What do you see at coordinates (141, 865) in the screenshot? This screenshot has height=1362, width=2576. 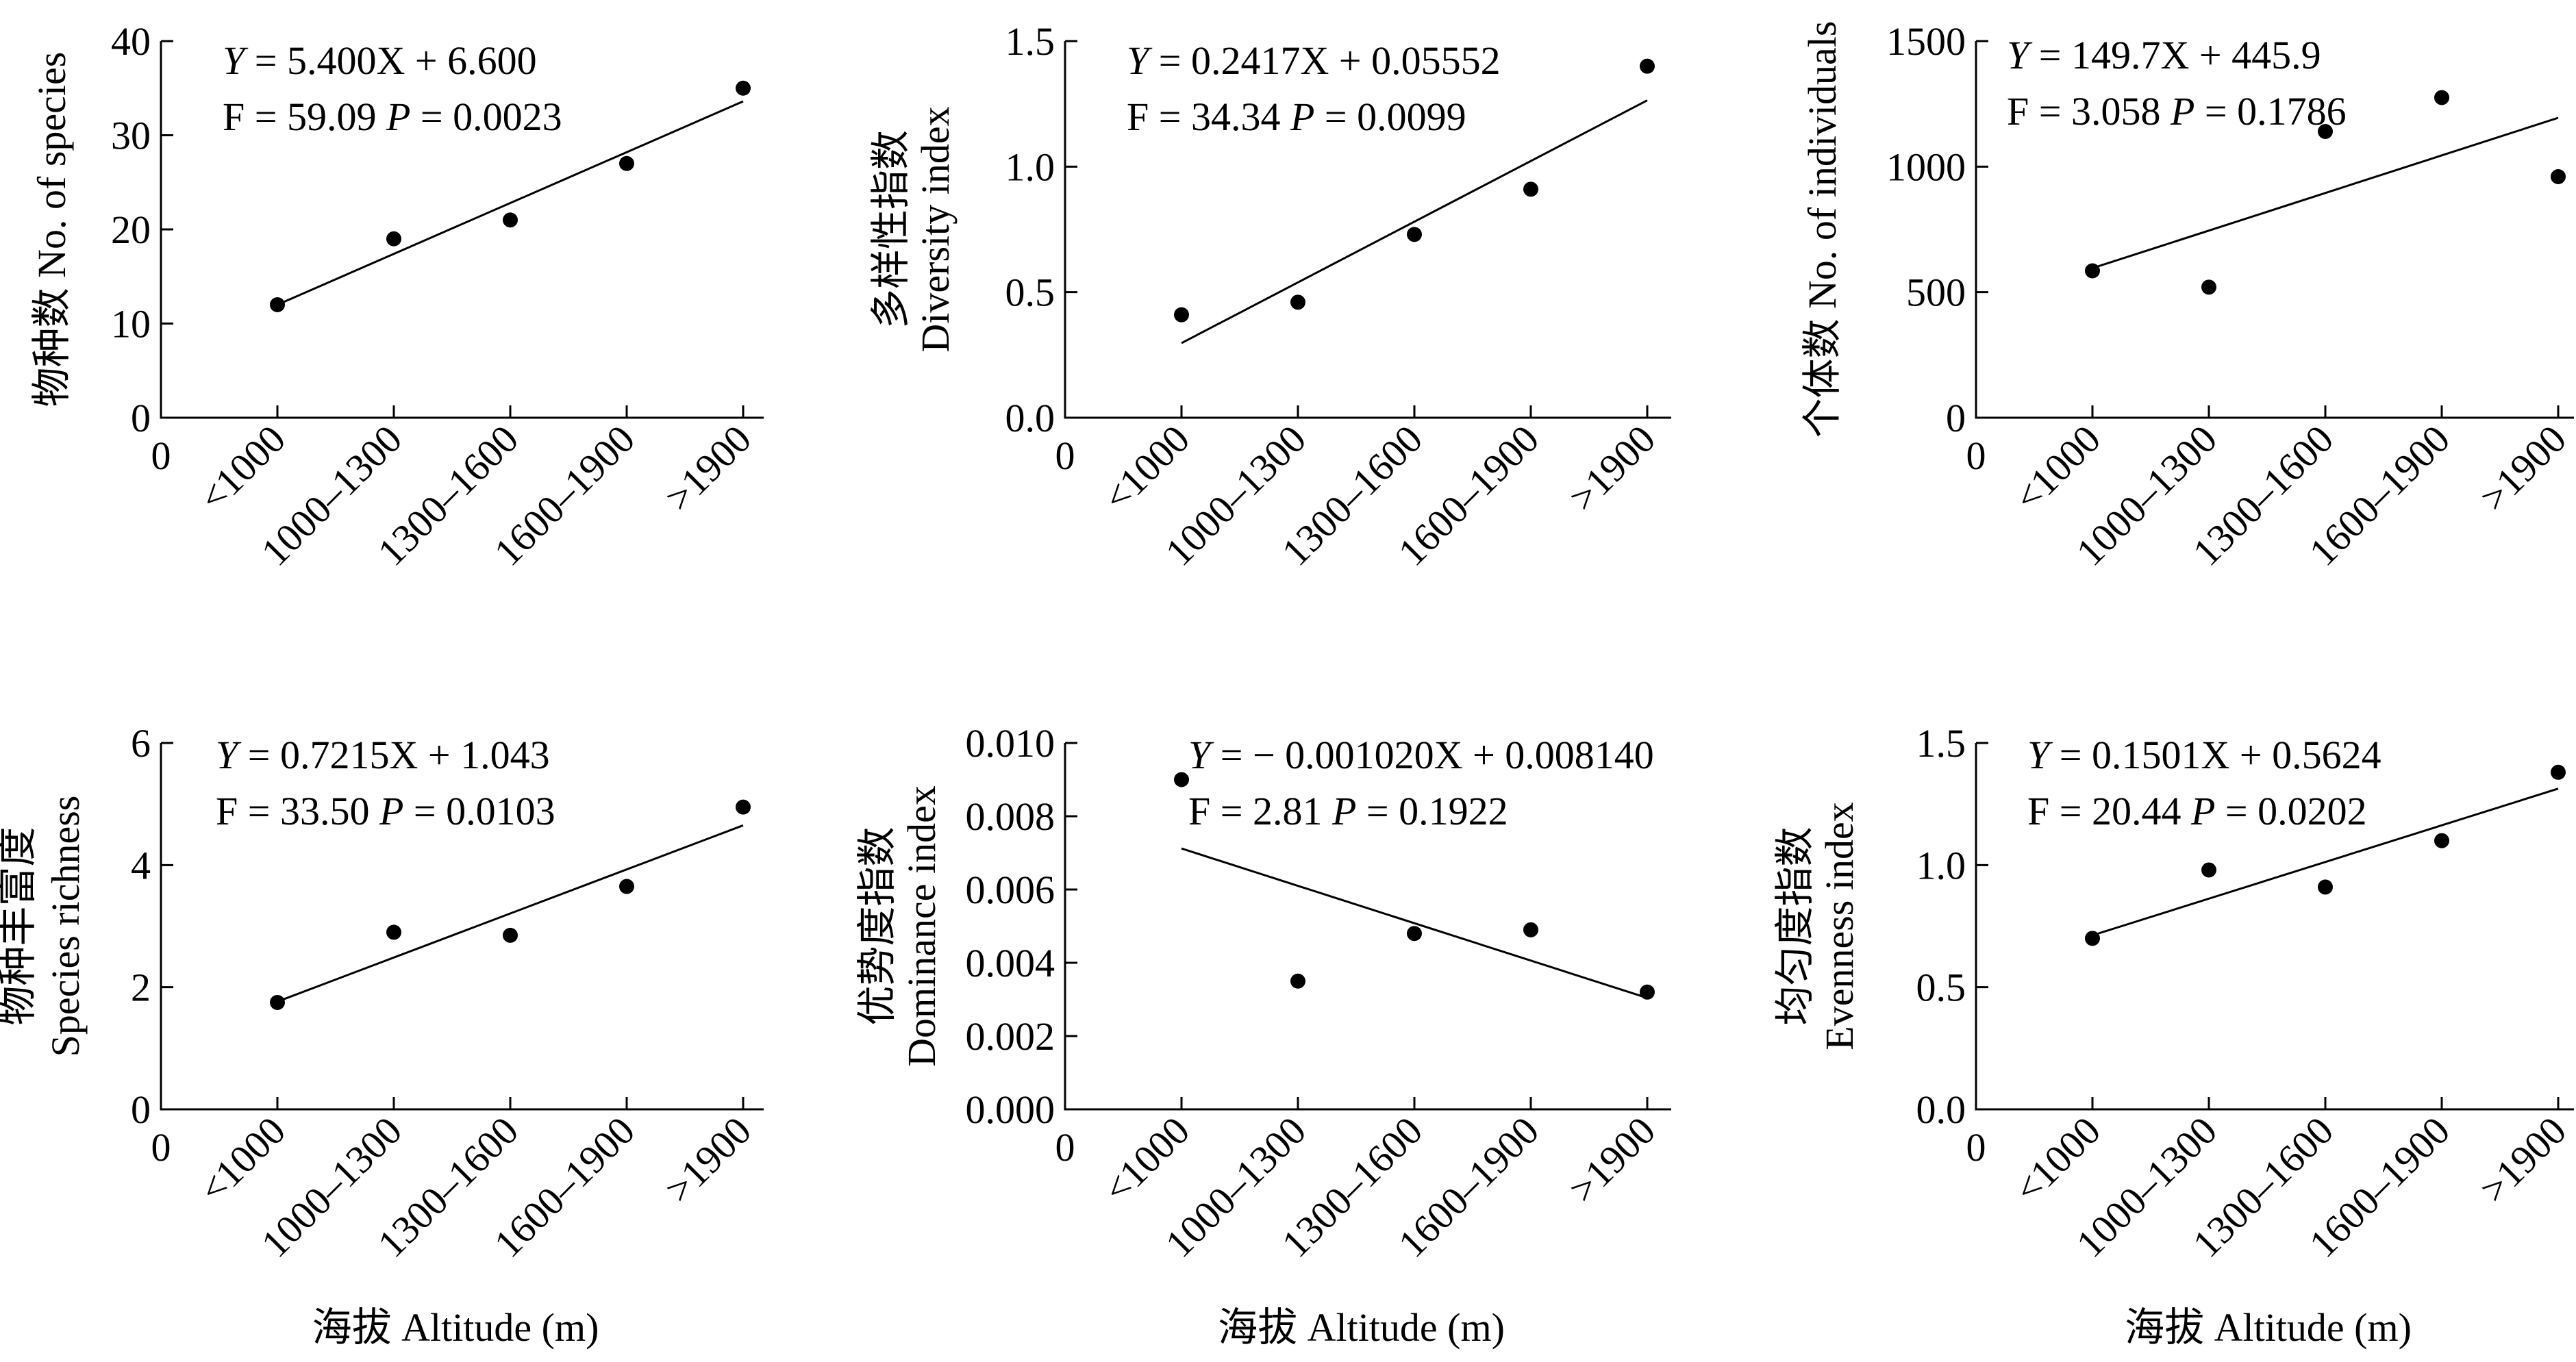 I see `y-tick-label: 4` at bounding box center [141, 865].